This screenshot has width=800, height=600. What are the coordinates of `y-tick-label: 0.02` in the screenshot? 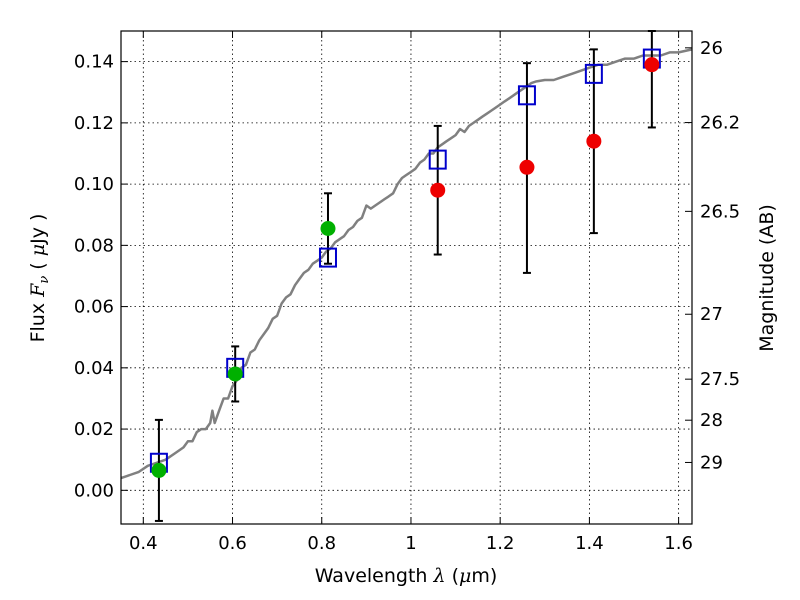 It's located at (94, 429).